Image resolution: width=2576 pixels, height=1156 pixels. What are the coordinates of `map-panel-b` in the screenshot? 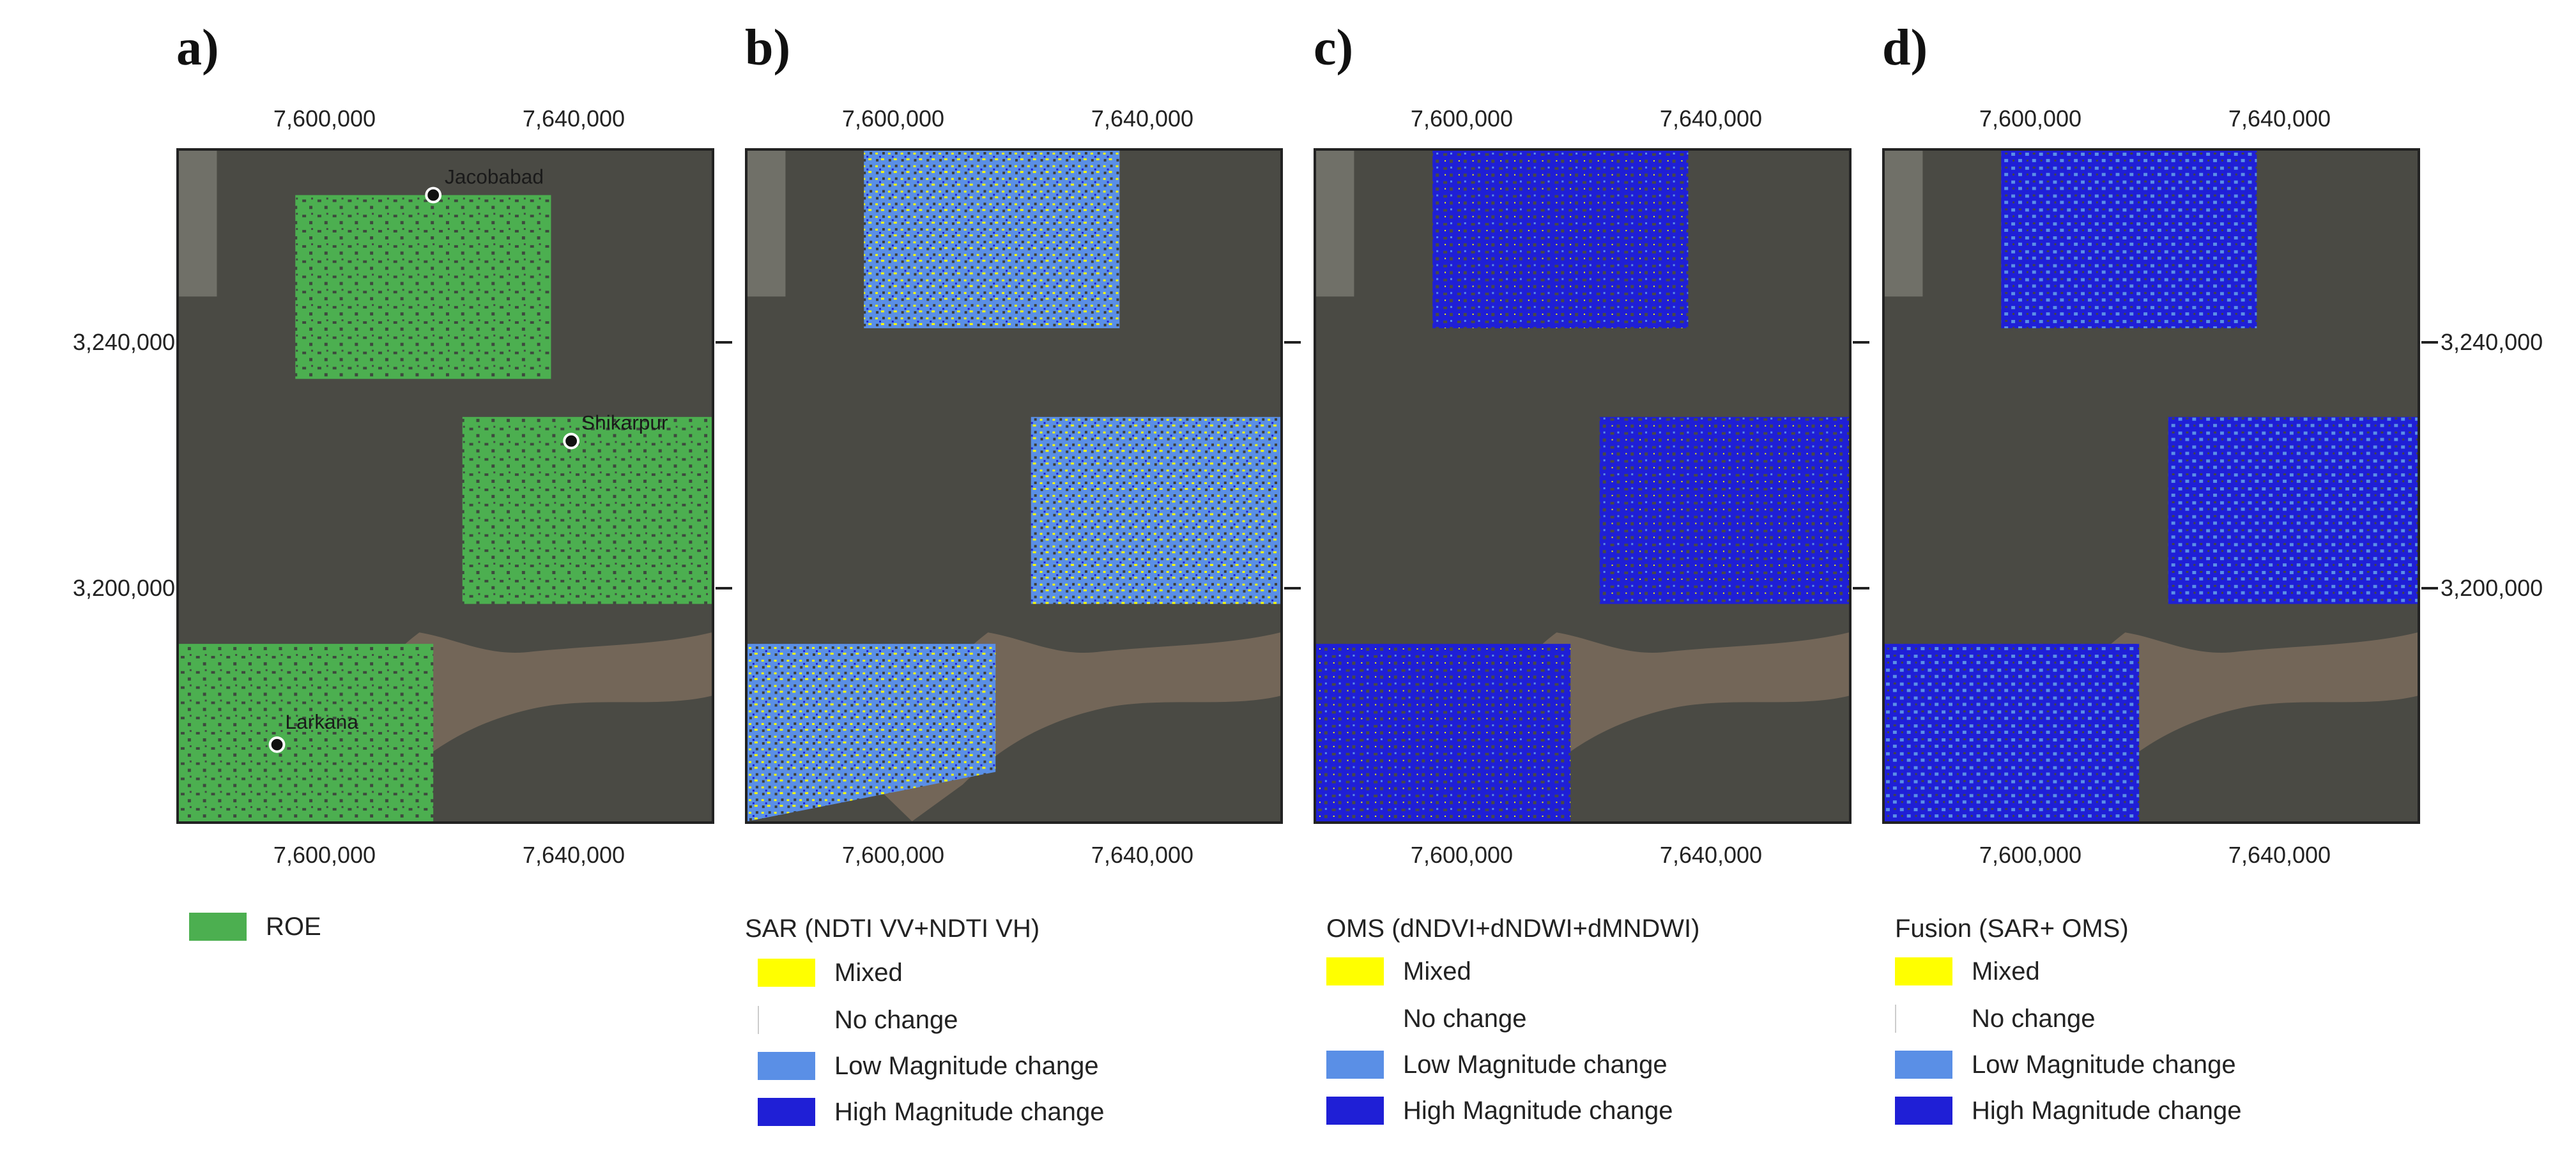 It's located at (1014, 486).